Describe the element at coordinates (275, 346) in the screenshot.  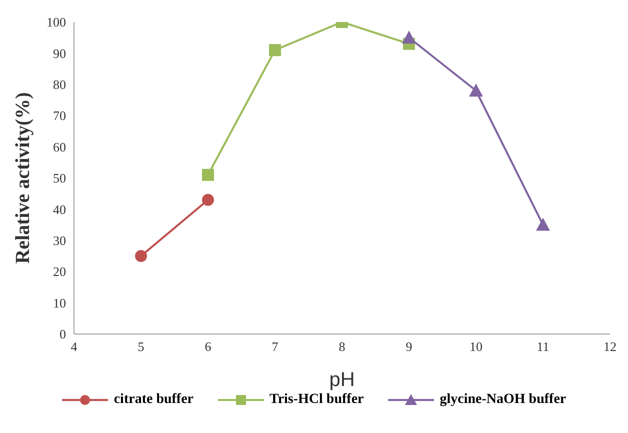
I see `x-tick-label: 7` at that location.